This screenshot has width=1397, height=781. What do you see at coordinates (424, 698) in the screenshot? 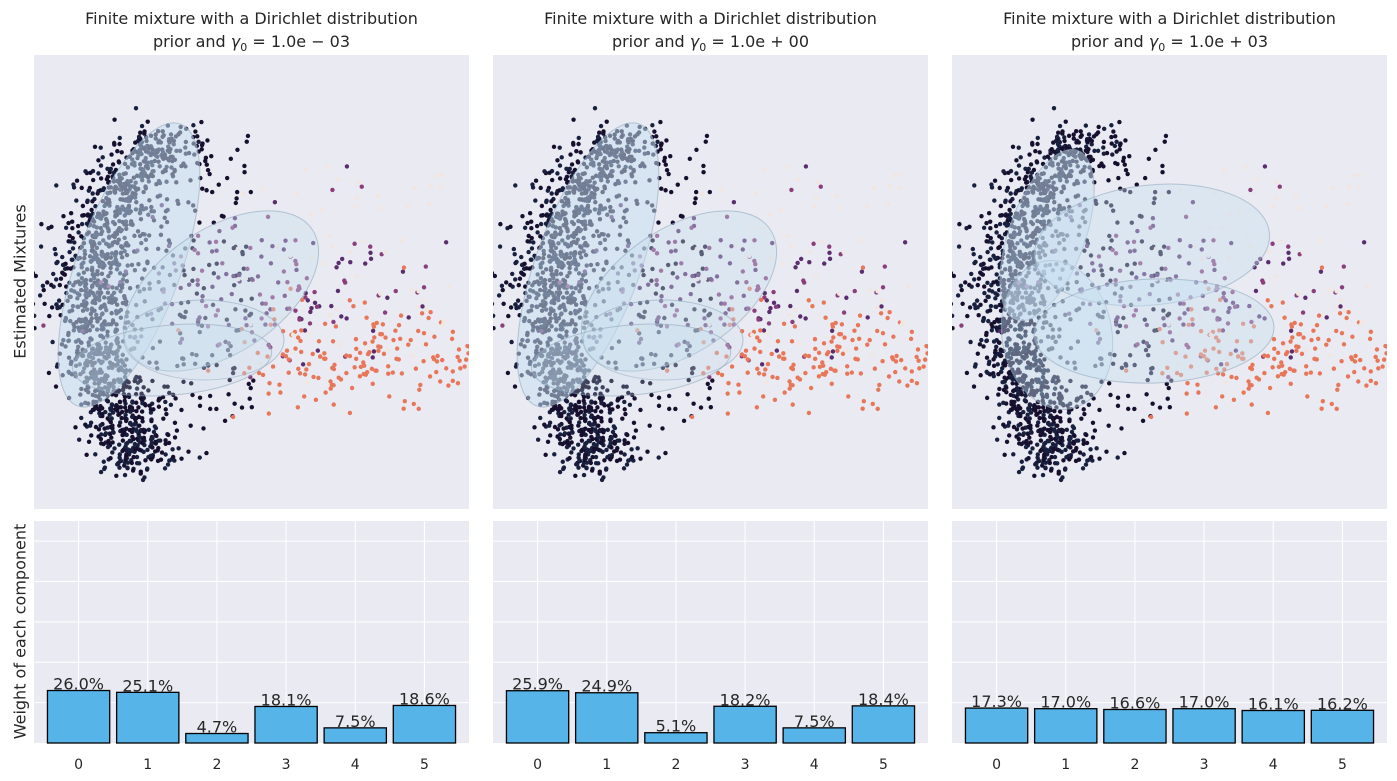
I see `bar-value-label: 18.6%` at bounding box center [424, 698].